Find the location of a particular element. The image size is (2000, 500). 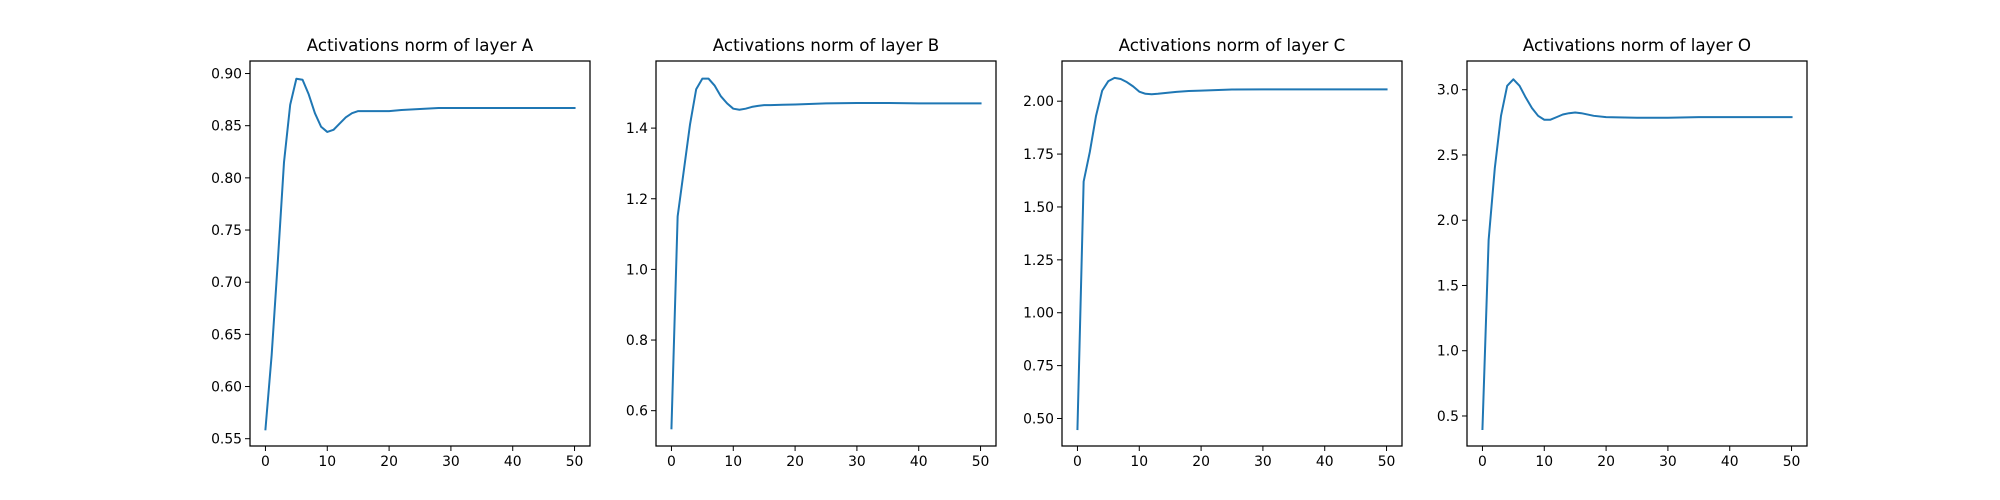

y-tick-label: 1.25 is located at coordinates (1038, 261).